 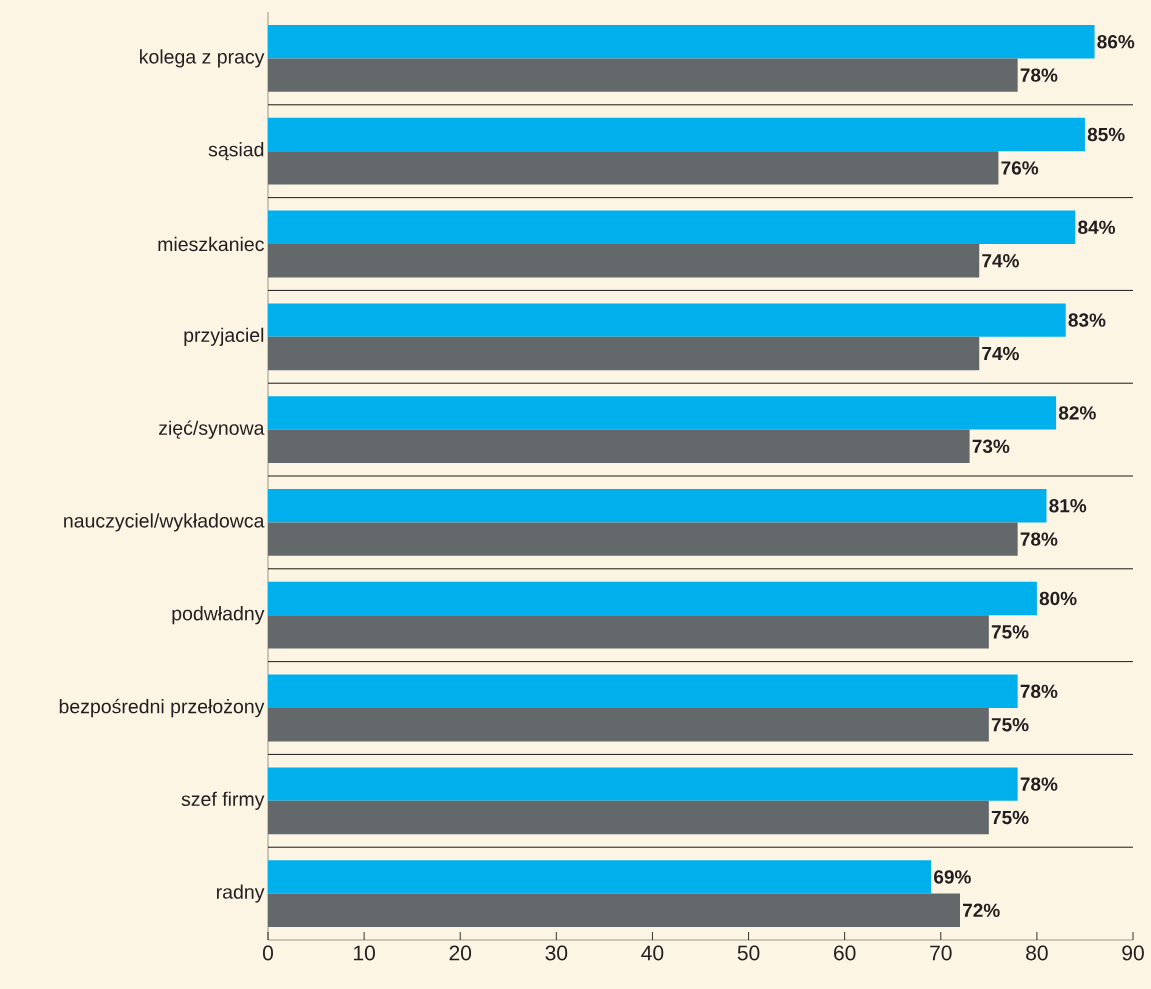 I want to click on y-tick-label: radny, so click(x=240, y=893).